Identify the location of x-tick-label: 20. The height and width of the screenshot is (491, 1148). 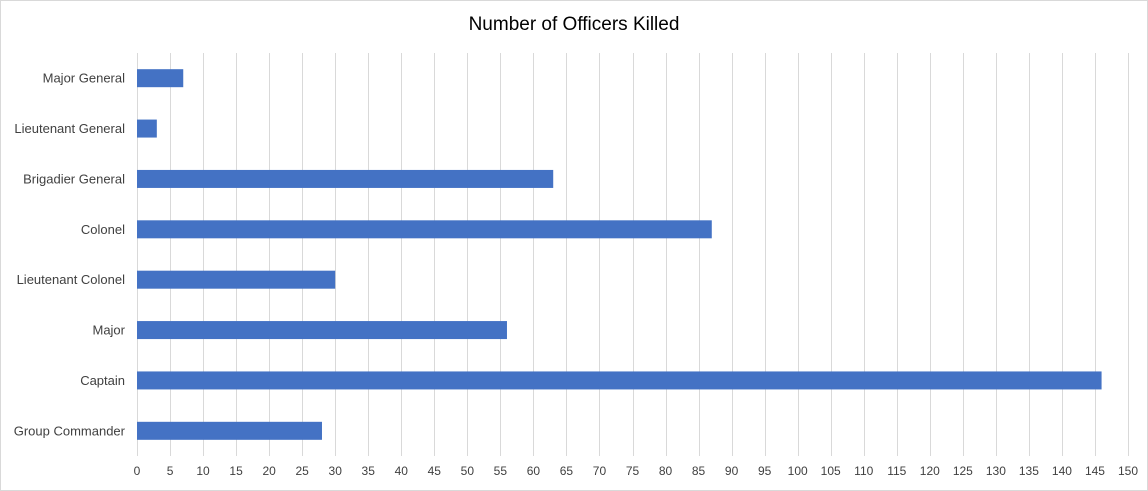
(269, 471).